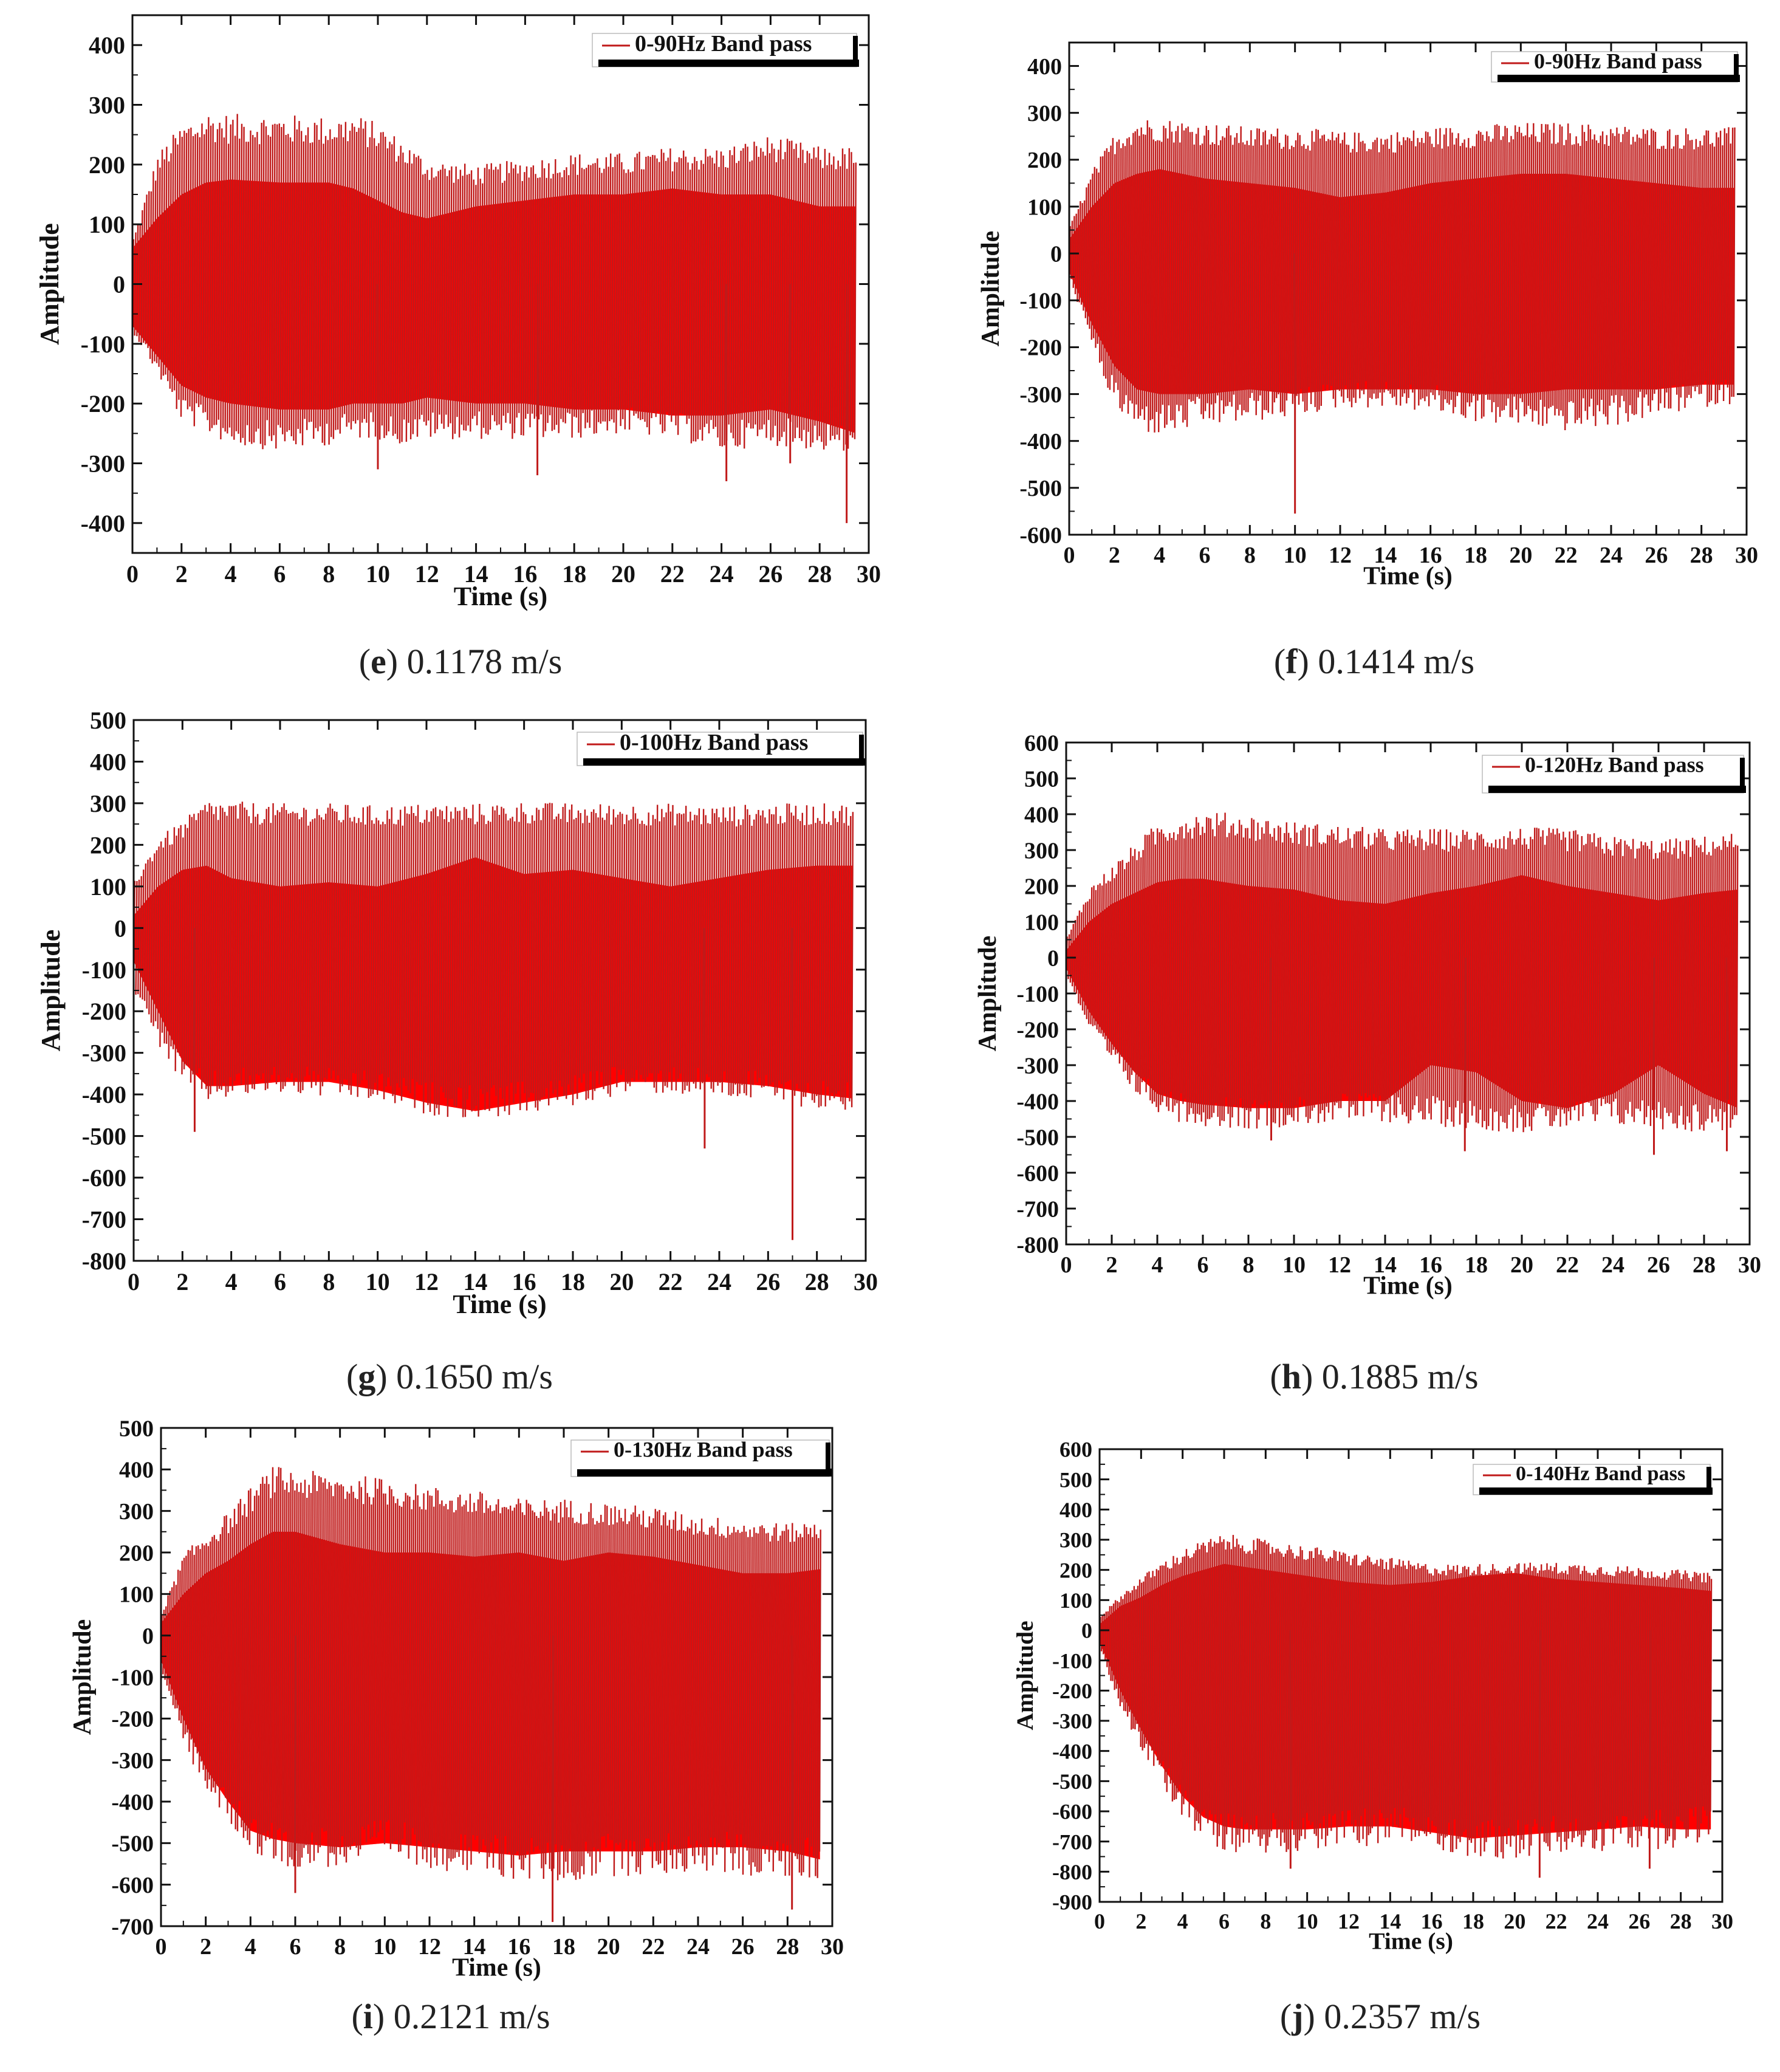  Describe the element at coordinates (104, 1094) in the screenshot. I see `y-tick-label: -400` at that location.